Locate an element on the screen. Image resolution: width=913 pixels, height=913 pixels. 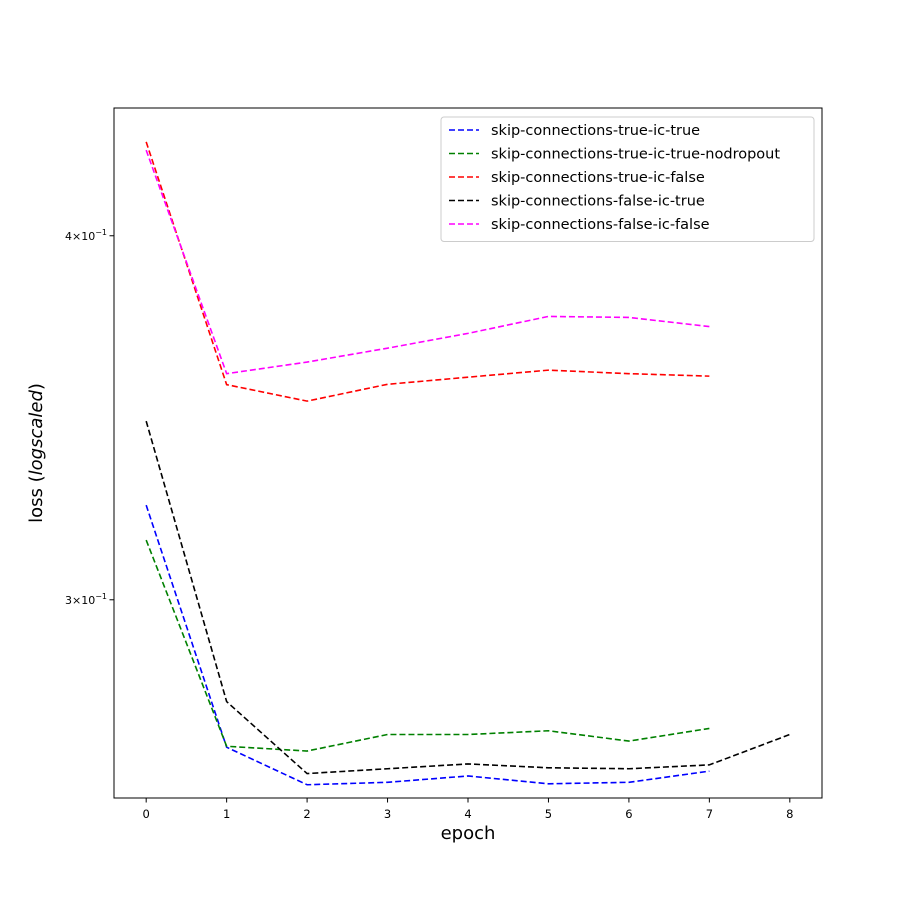
y-axis-label: loss (logscaled) is located at coordinates (36, 453).